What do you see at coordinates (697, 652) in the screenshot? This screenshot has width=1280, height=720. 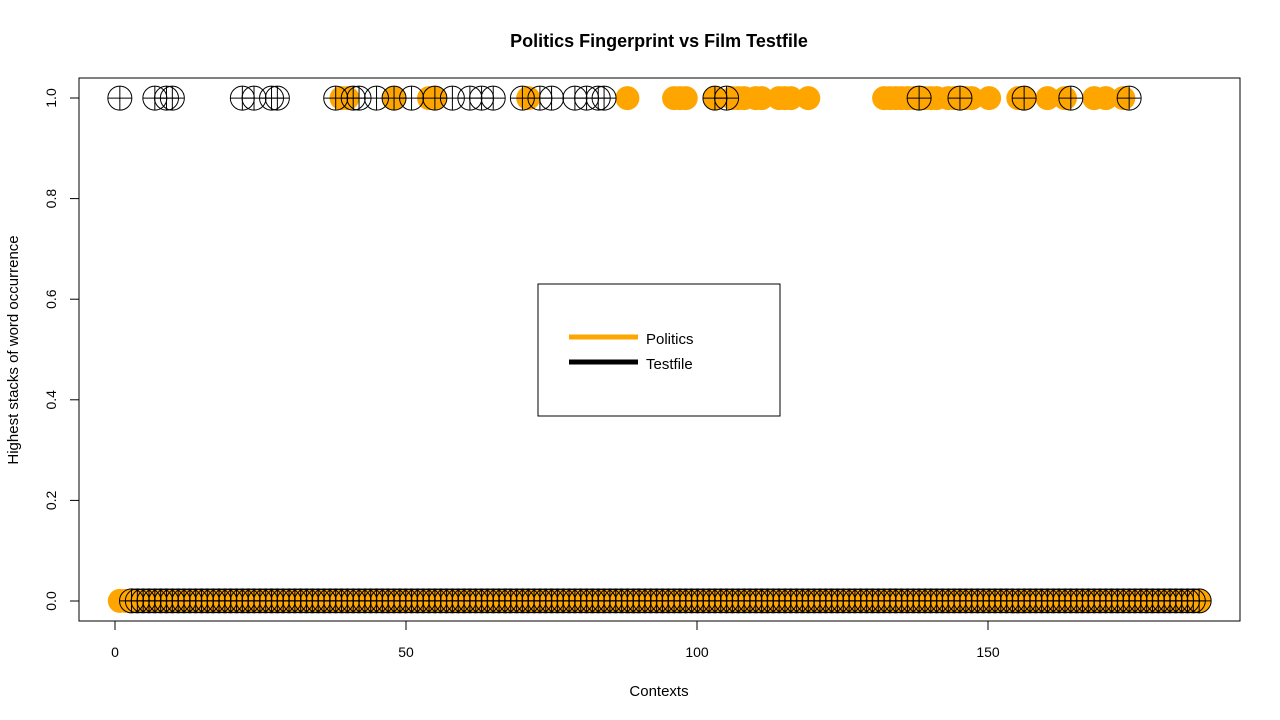 I see `x-tick-label: 100` at bounding box center [697, 652].